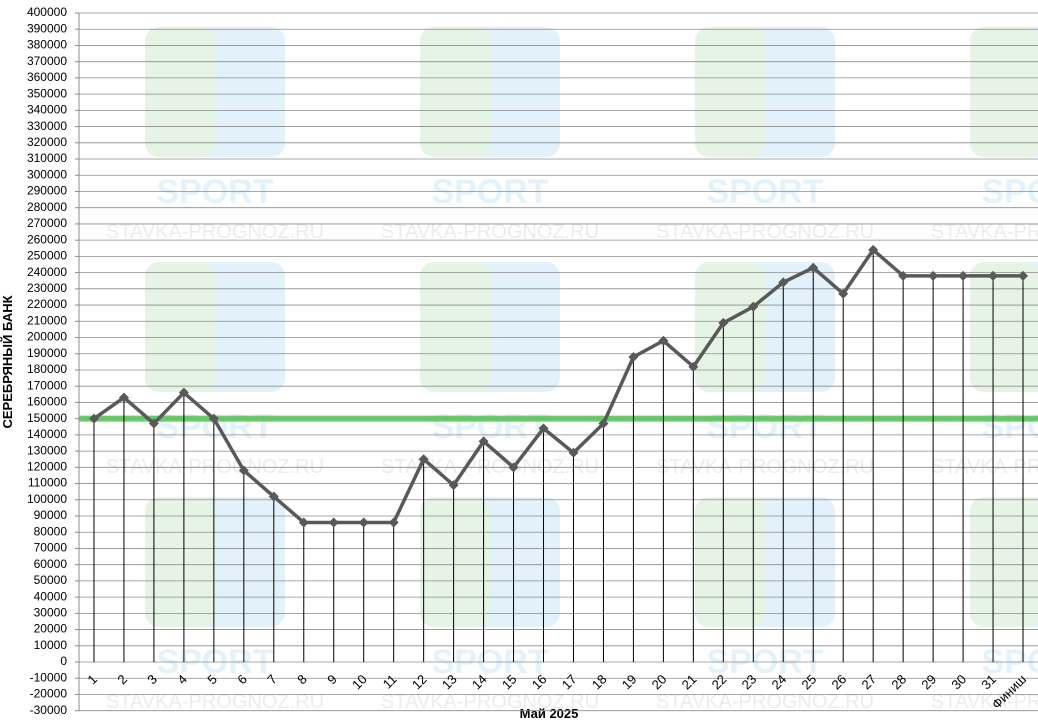 This screenshot has width=1038, height=727. Describe the element at coordinates (47, 61) in the screenshot. I see `y-tick-label: 370000` at that location.